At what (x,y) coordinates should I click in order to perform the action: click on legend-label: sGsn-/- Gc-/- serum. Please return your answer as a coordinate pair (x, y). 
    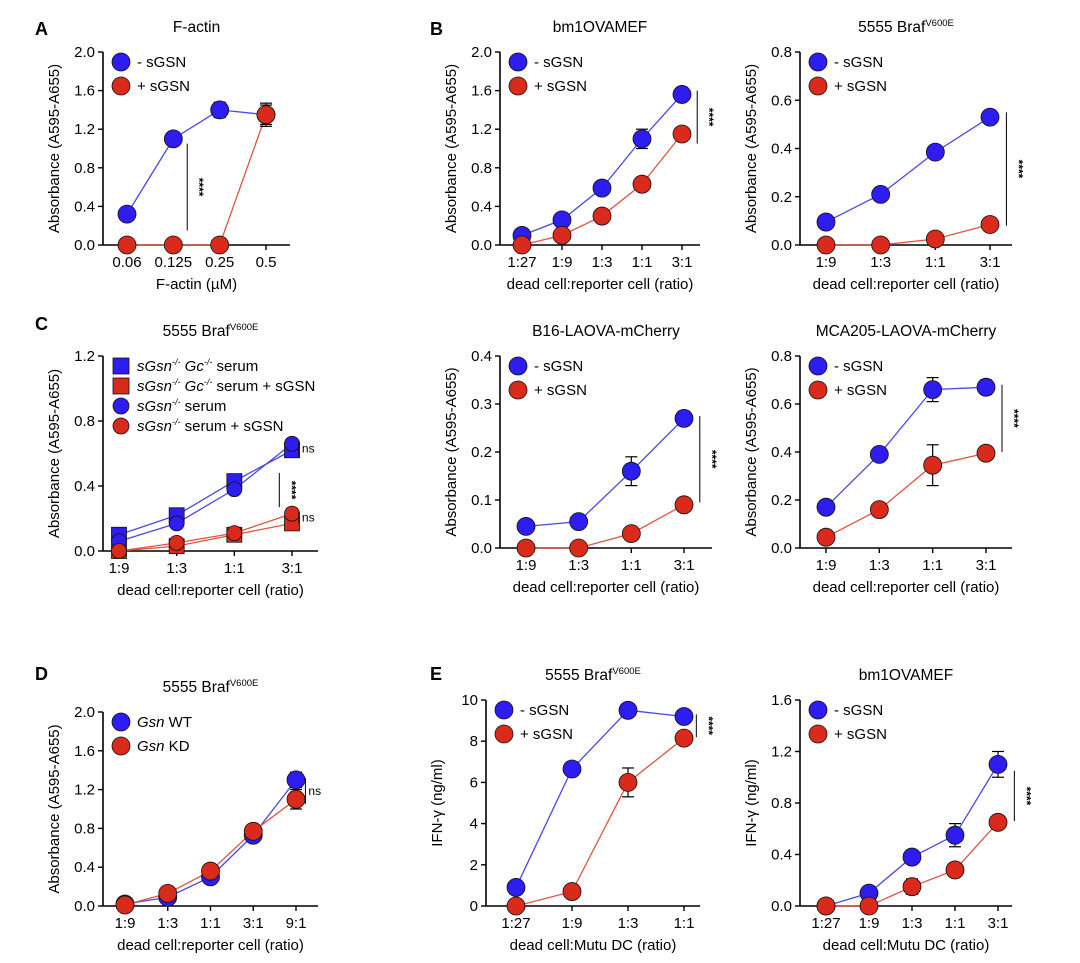
    Looking at the image, I should click on (197, 366).